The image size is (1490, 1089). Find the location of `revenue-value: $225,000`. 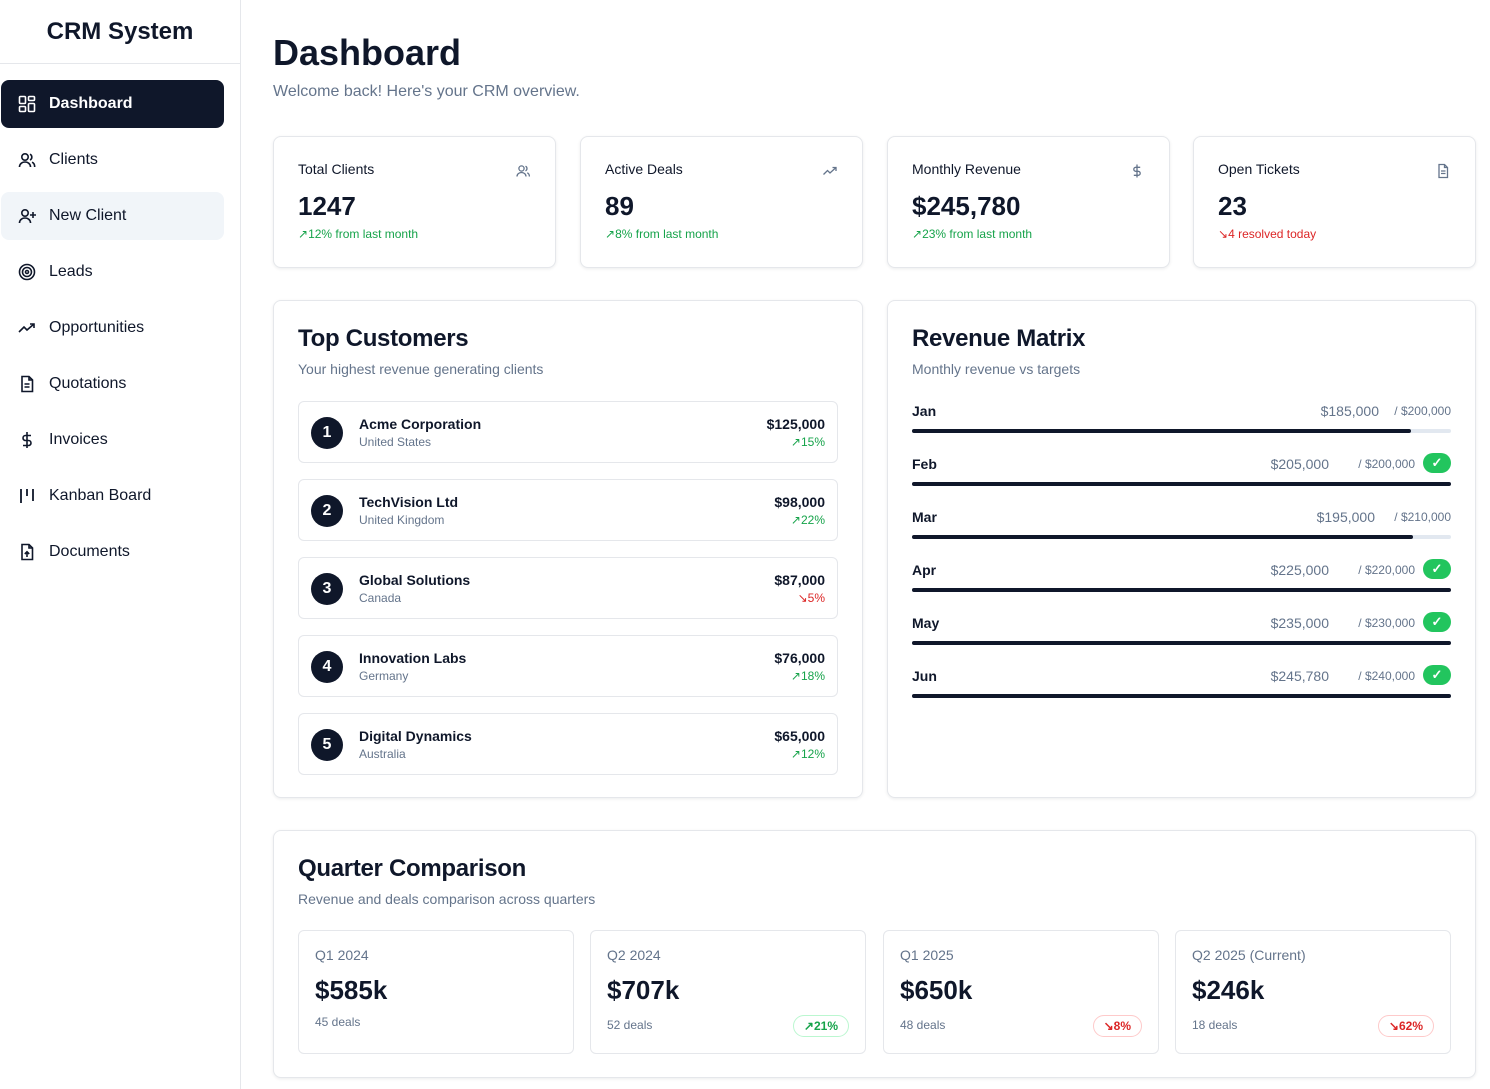

revenue-value: $225,000 is located at coordinates (1299, 570).